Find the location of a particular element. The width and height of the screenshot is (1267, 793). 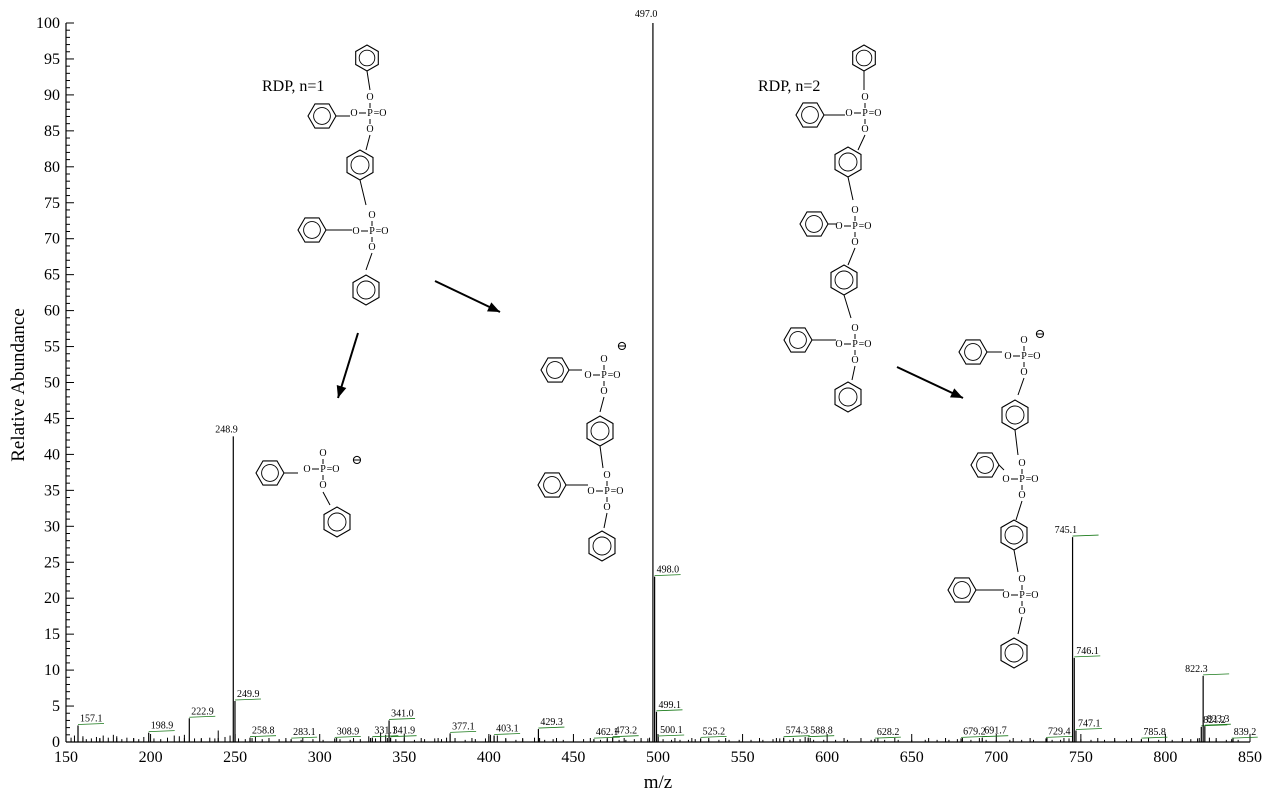

x-tick-label: 150 is located at coordinates (66, 757).